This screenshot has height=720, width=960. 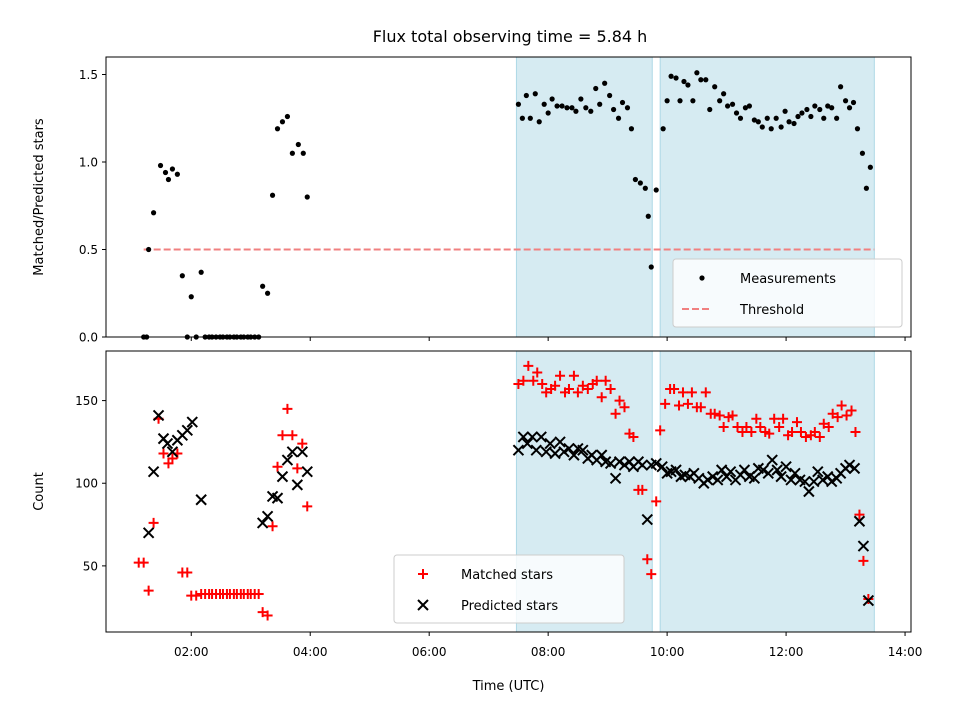 What do you see at coordinates (423, 605) in the screenshot?
I see `legend-marker-predicted` at bounding box center [423, 605].